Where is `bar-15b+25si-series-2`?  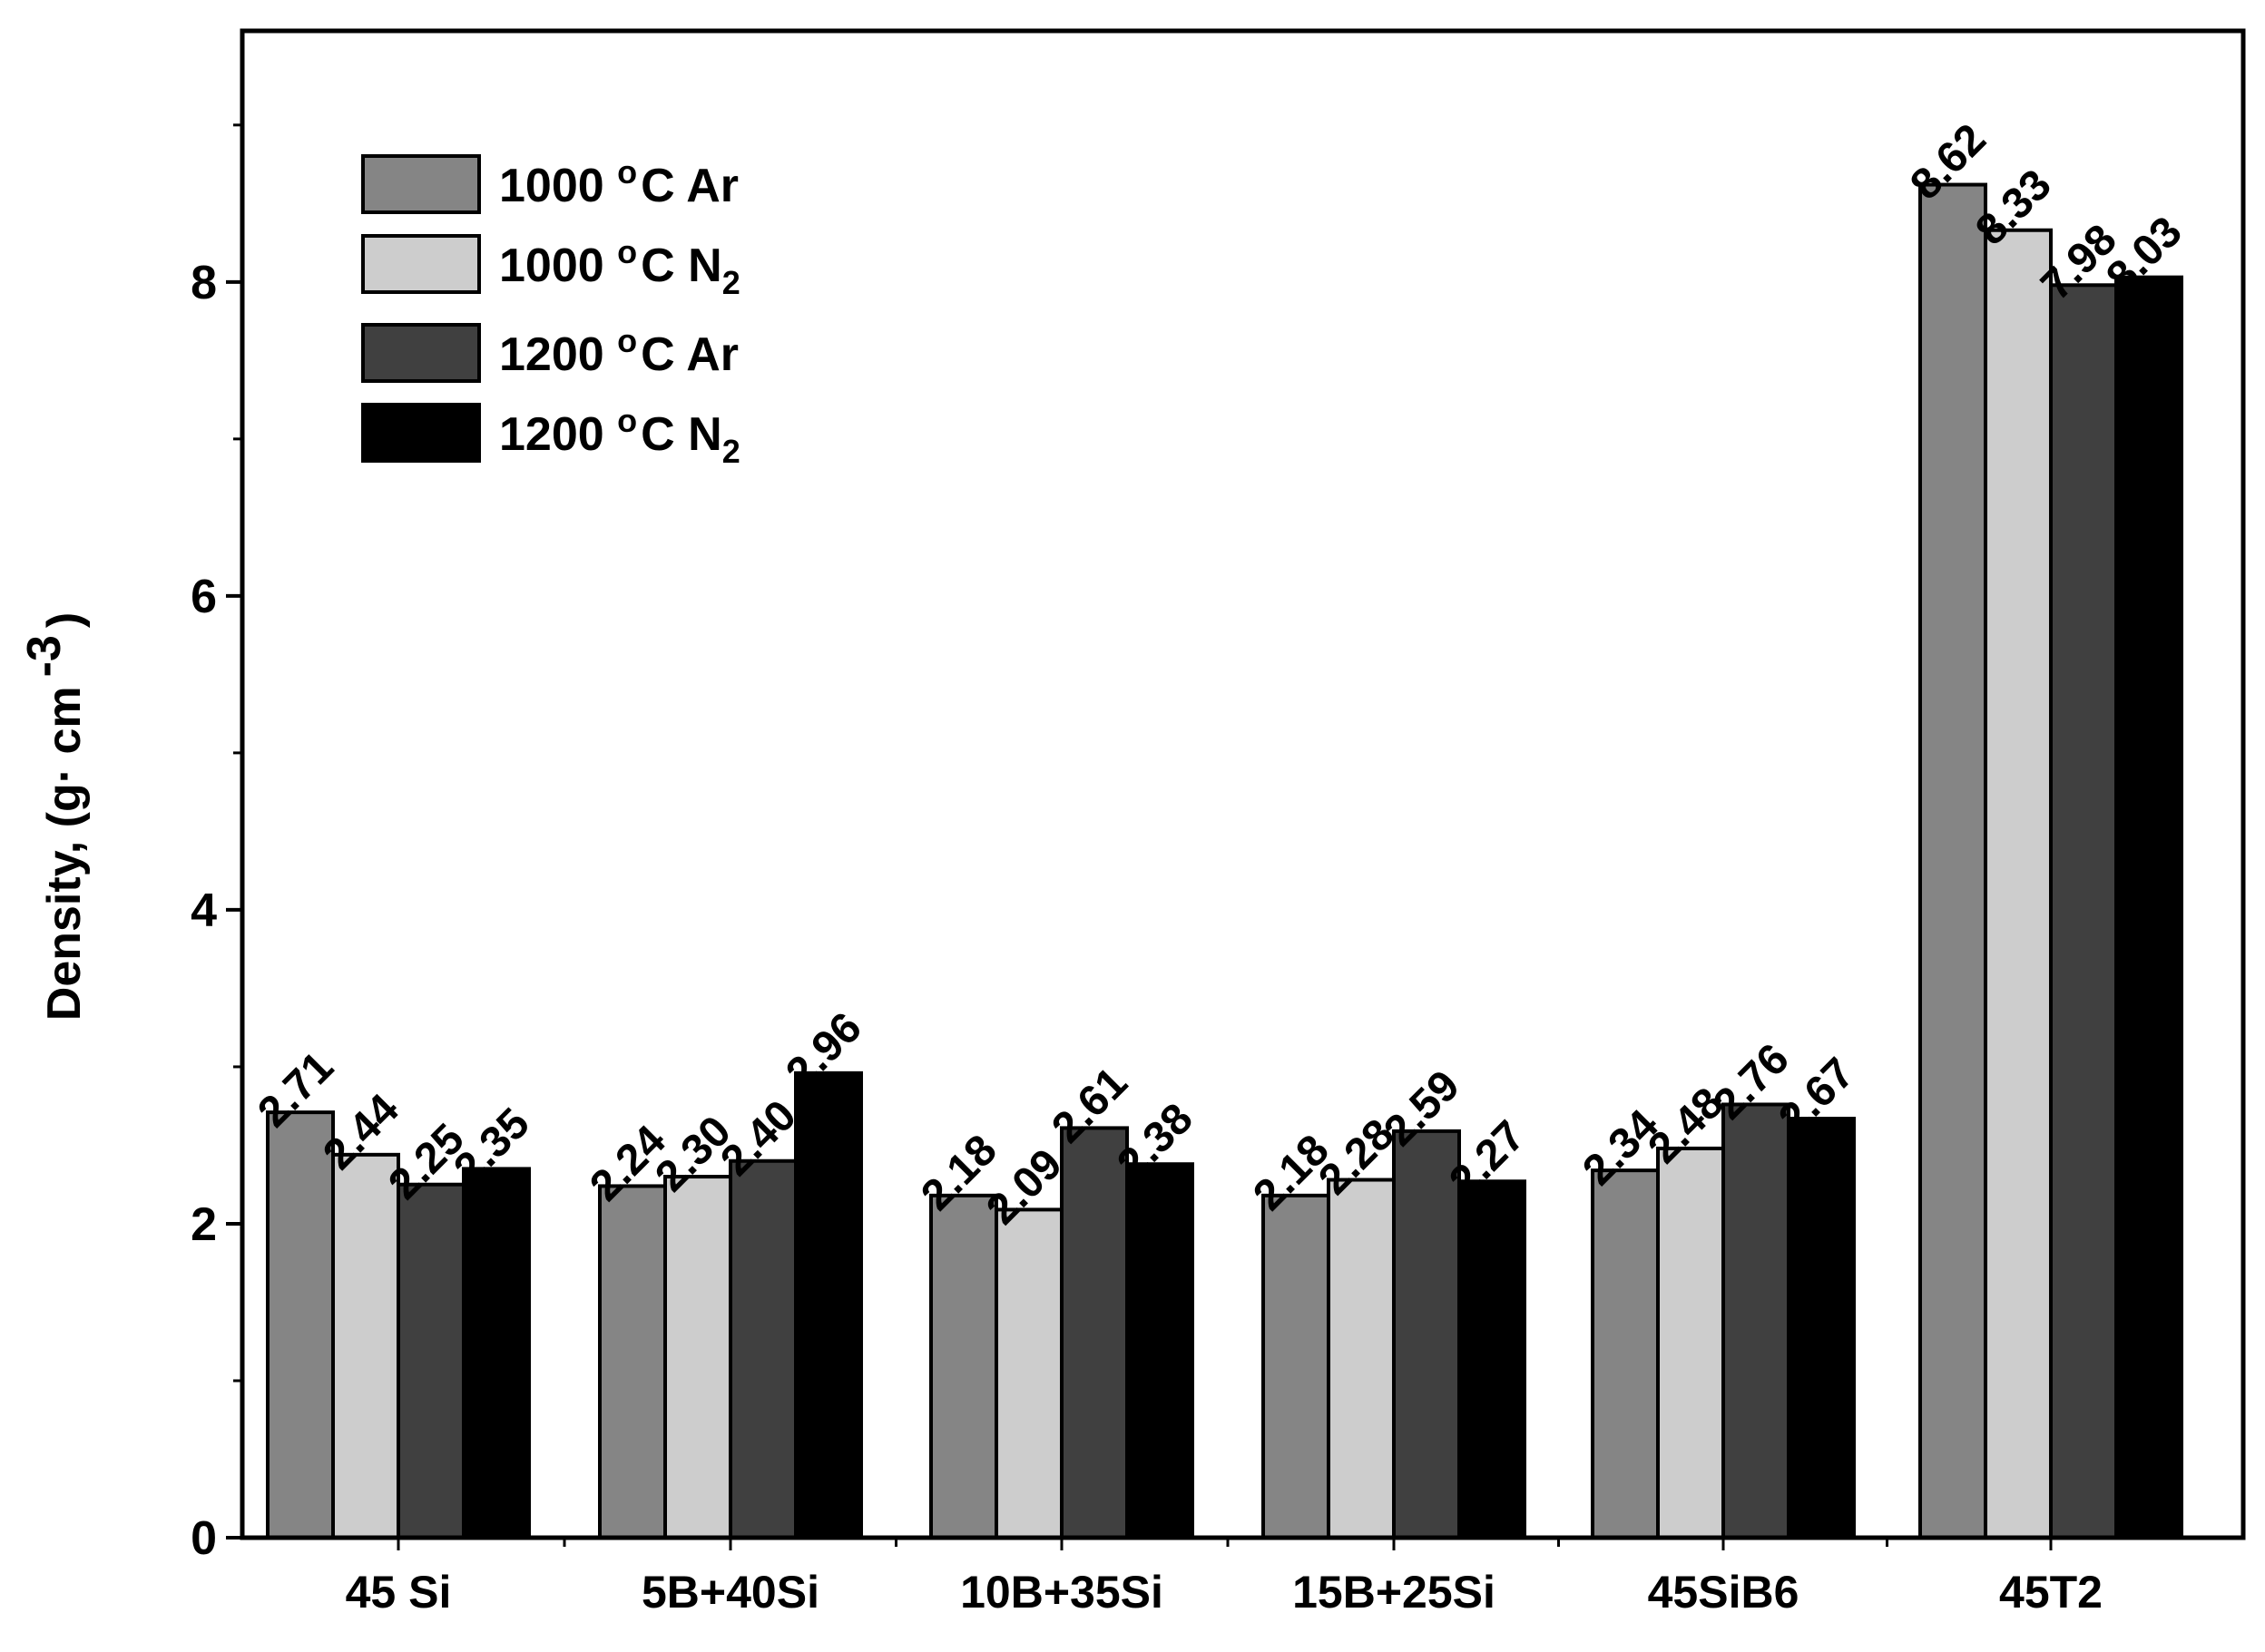 bar-15b+25si-series-2 is located at coordinates (1361, 1359).